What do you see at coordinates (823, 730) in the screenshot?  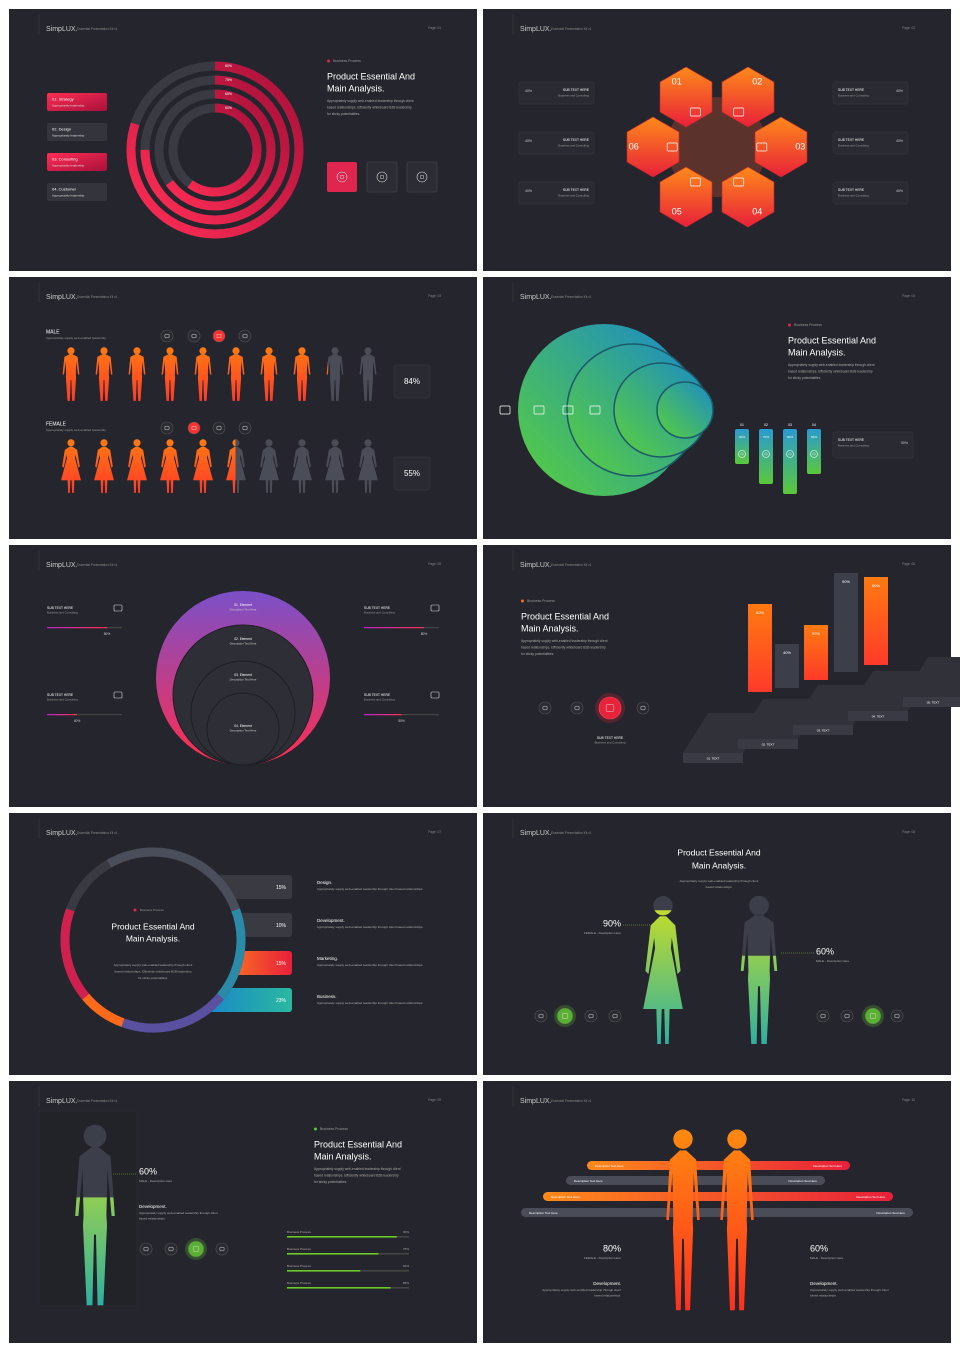 I see `step-label: 03. TEXT` at bounding box center [823, 730].